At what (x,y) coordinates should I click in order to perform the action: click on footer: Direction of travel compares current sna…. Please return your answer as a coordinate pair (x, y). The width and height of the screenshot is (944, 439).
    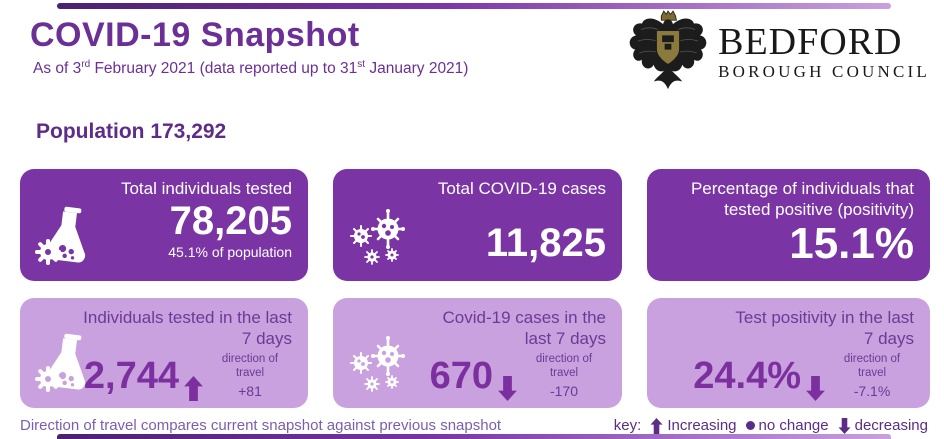
    Looking at the image, I should click on (474, 425).